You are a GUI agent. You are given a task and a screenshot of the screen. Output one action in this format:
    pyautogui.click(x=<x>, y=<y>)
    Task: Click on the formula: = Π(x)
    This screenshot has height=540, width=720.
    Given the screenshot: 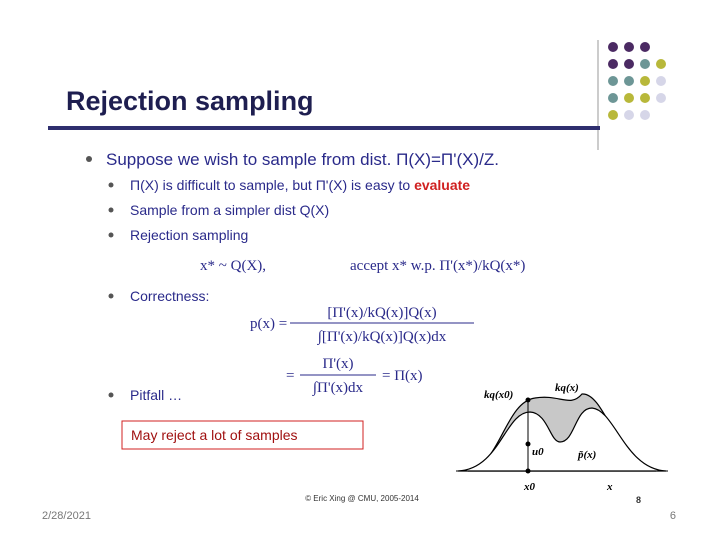 What is the action you would take?
    pyautogui.click(x=402, y=376)
    